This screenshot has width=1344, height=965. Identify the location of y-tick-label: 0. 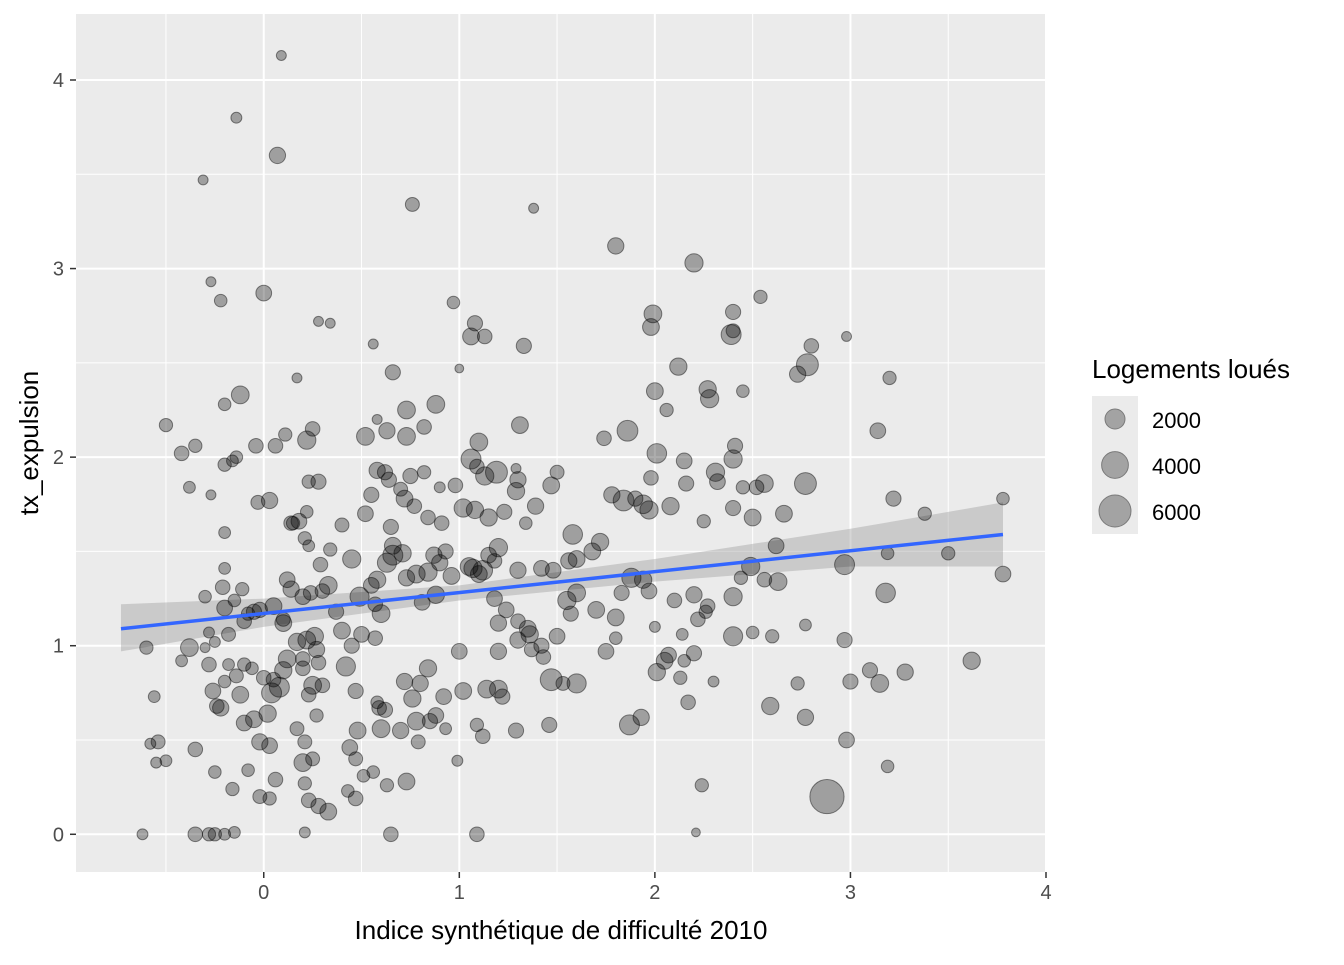
(58, 835).